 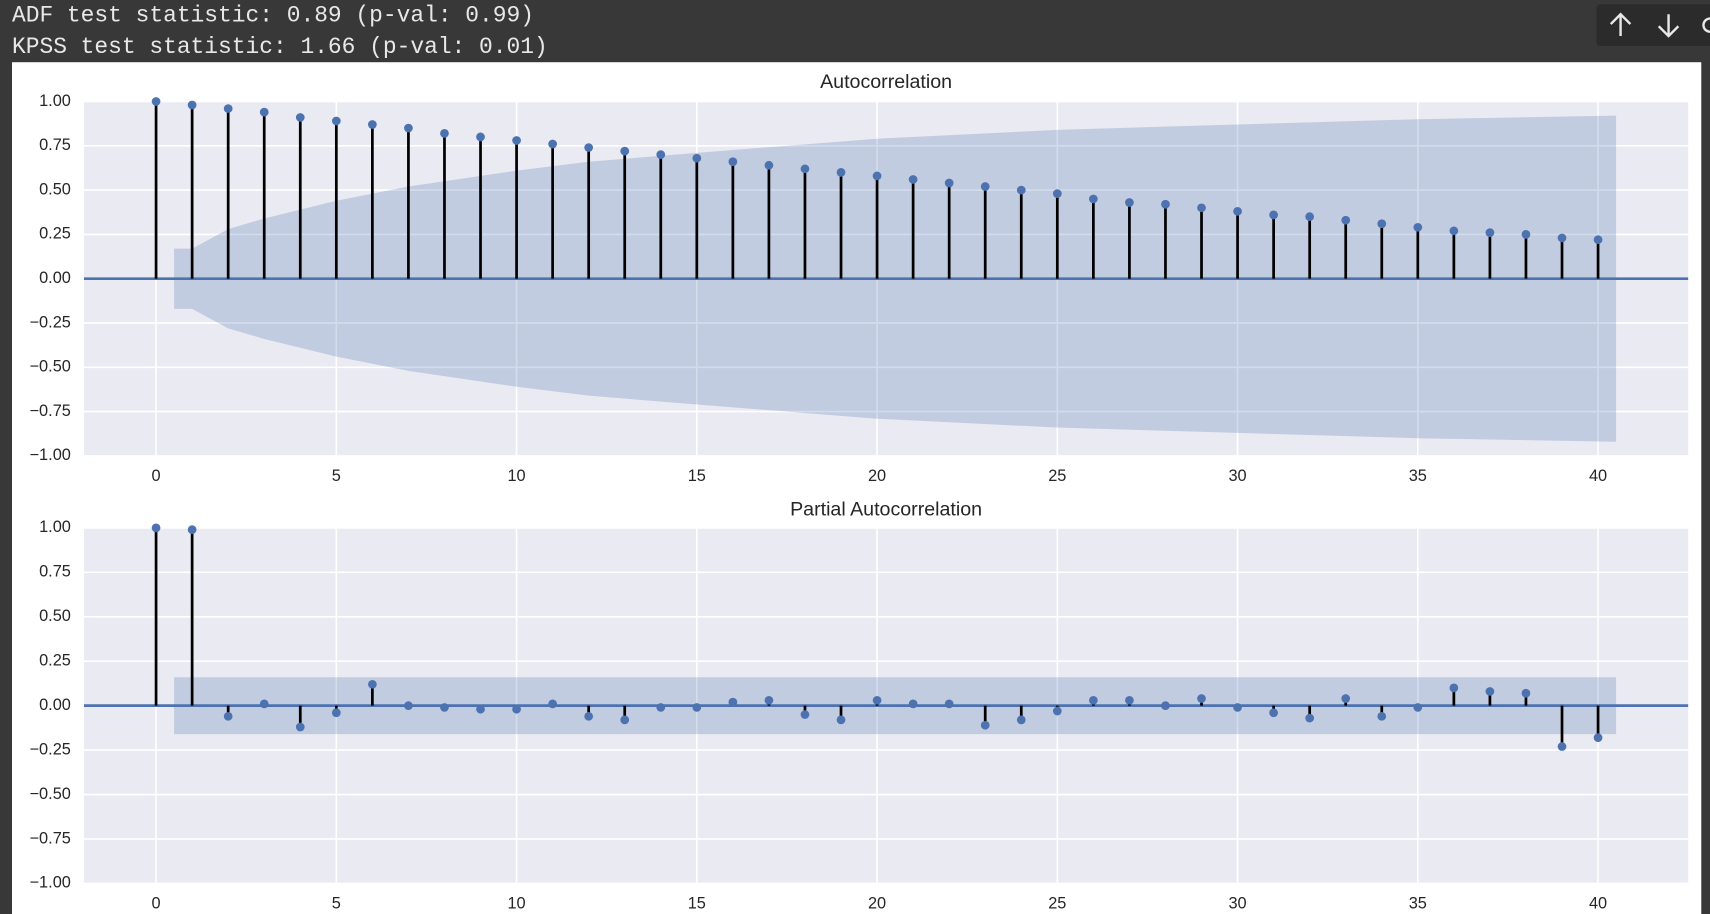 I want to click on more-button, so click(x=1706, y=25).